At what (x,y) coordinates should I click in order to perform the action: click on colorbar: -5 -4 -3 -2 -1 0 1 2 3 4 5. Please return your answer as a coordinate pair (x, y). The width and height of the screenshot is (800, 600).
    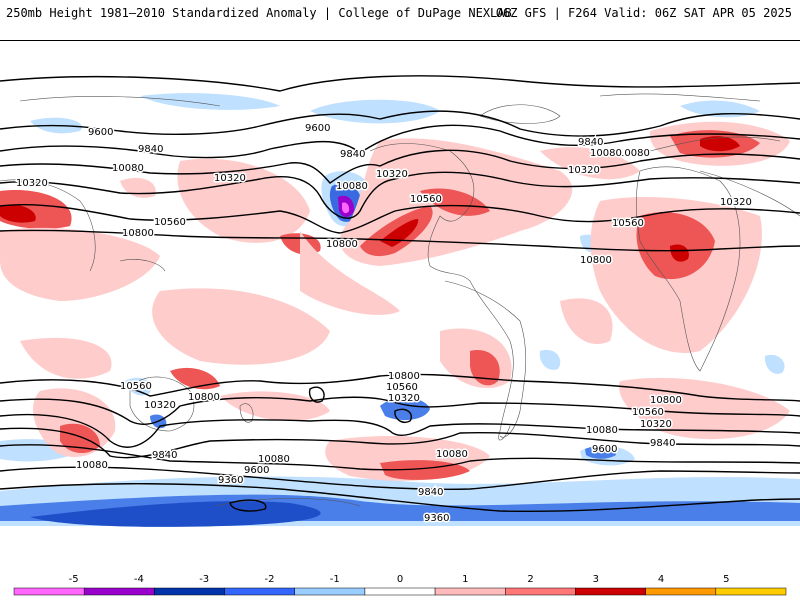
    Looking at the image, I should click on (400, 585).